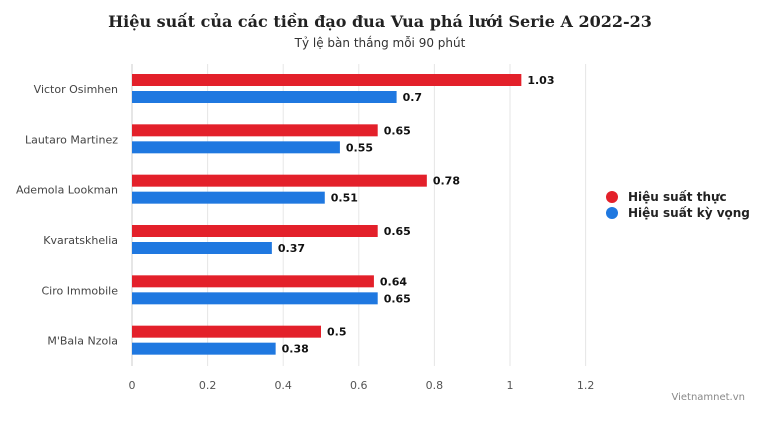 The image size is (760, 430). Describe the element at coordinates (344, 198) in the screenshot. I see `data-label-expected-2: 0.51` at that location.